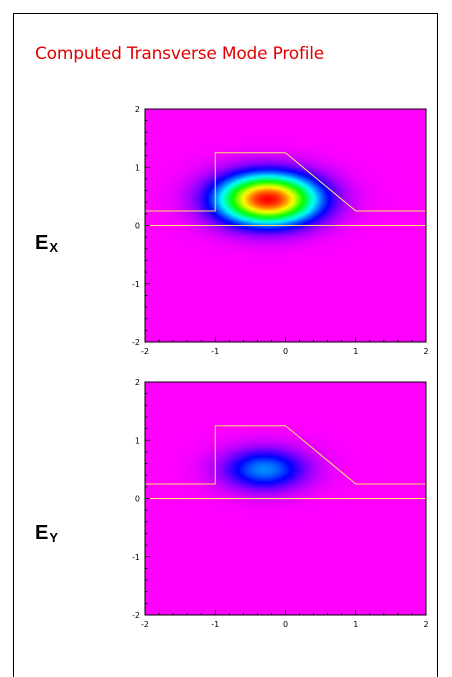 Image resolution: width=452 pixels, height=677 pixels. What do you see at coordinates (42, 243) in the screenshot?
I see `ex-label-main: E` at bounding box center [42, 243].